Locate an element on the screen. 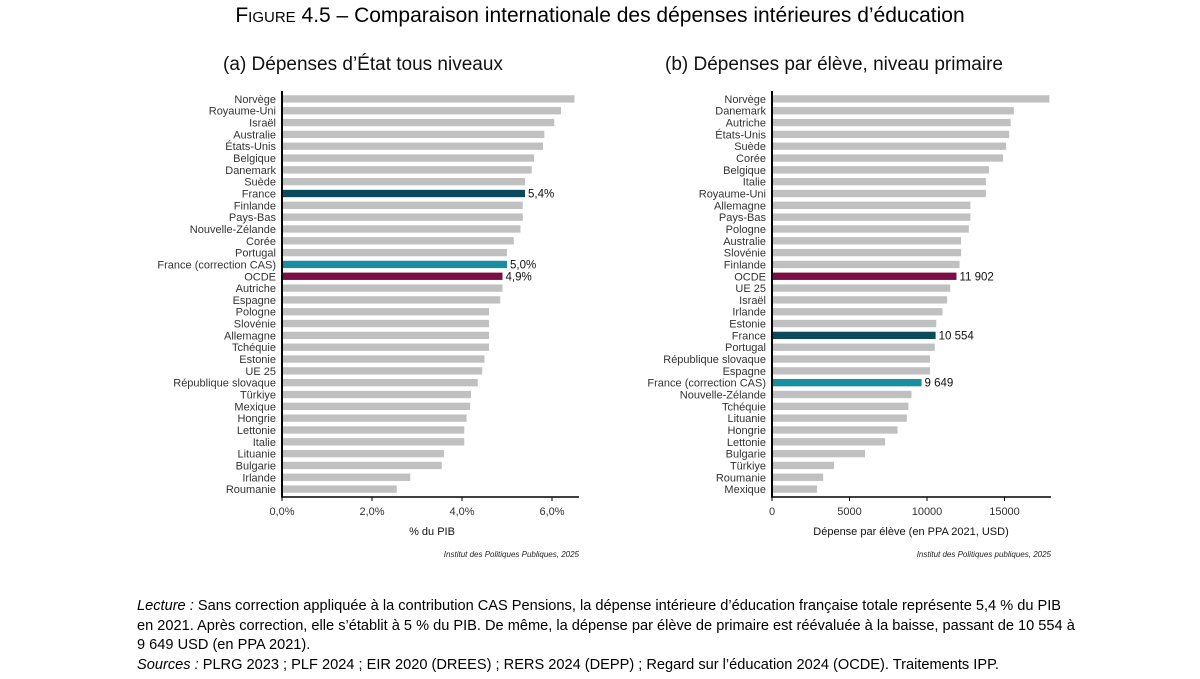  chart-a-category-label-12: Corée is located at coordinates (261, 242).